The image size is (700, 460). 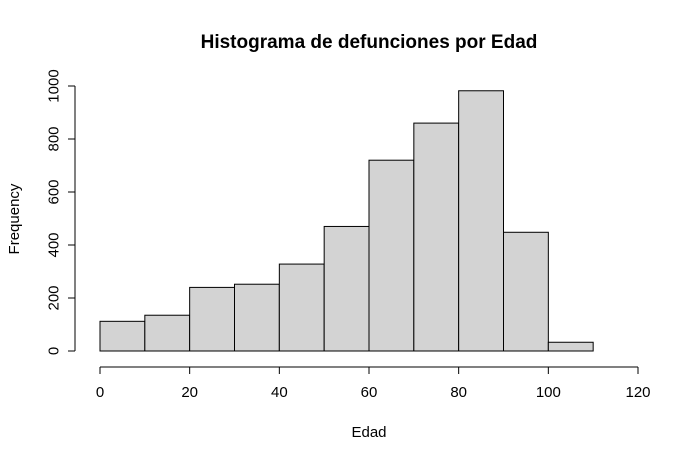 What do you see at coordinates (369, 42) in the screenshot?
I see `chart-title: Histograma de defunciones por Edad` at bounding box center [369, 42].